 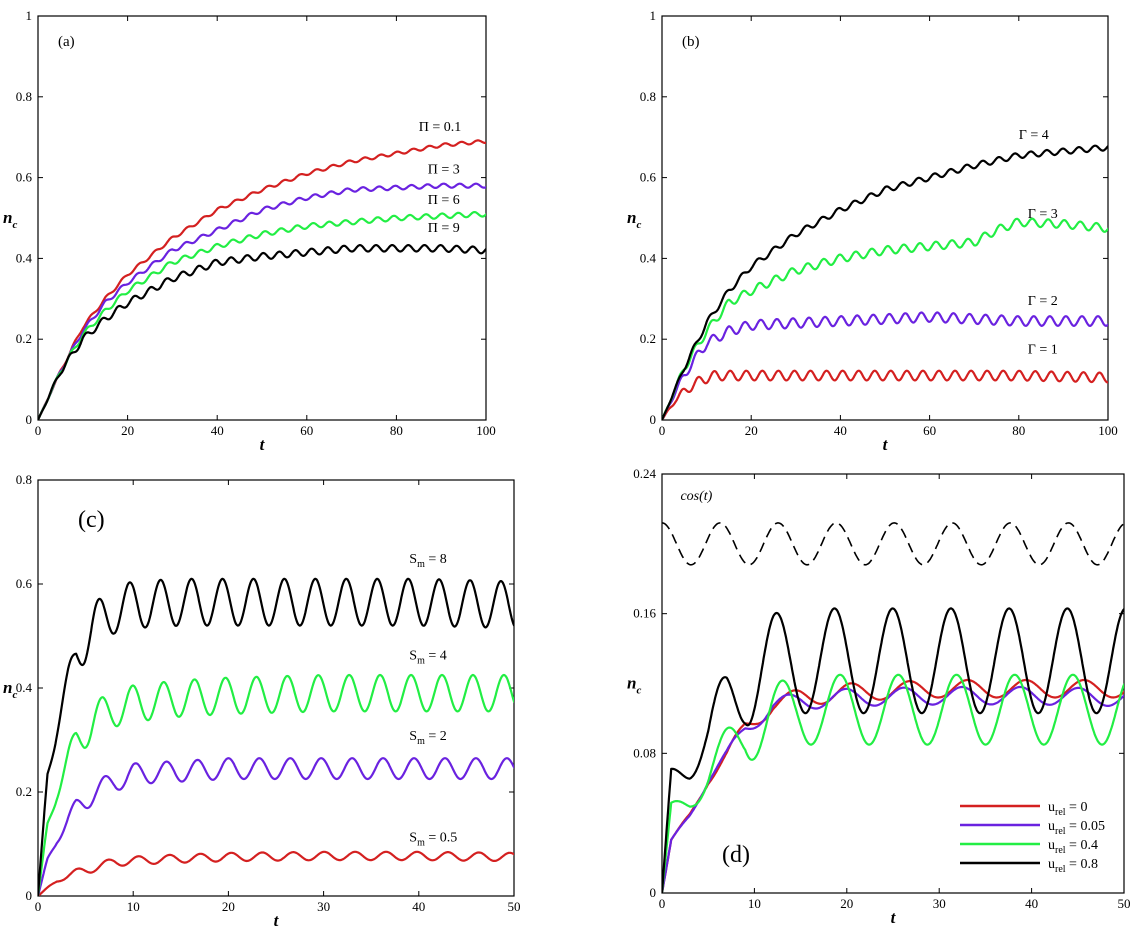 I want to click on panel-label: (c), so click(x=91, y=520).